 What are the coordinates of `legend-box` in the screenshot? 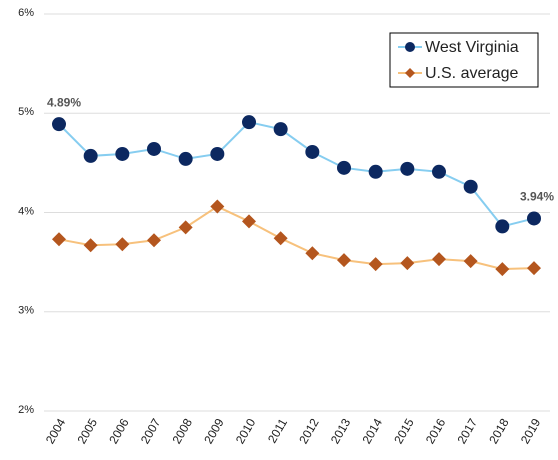 It's located at (464, 60).